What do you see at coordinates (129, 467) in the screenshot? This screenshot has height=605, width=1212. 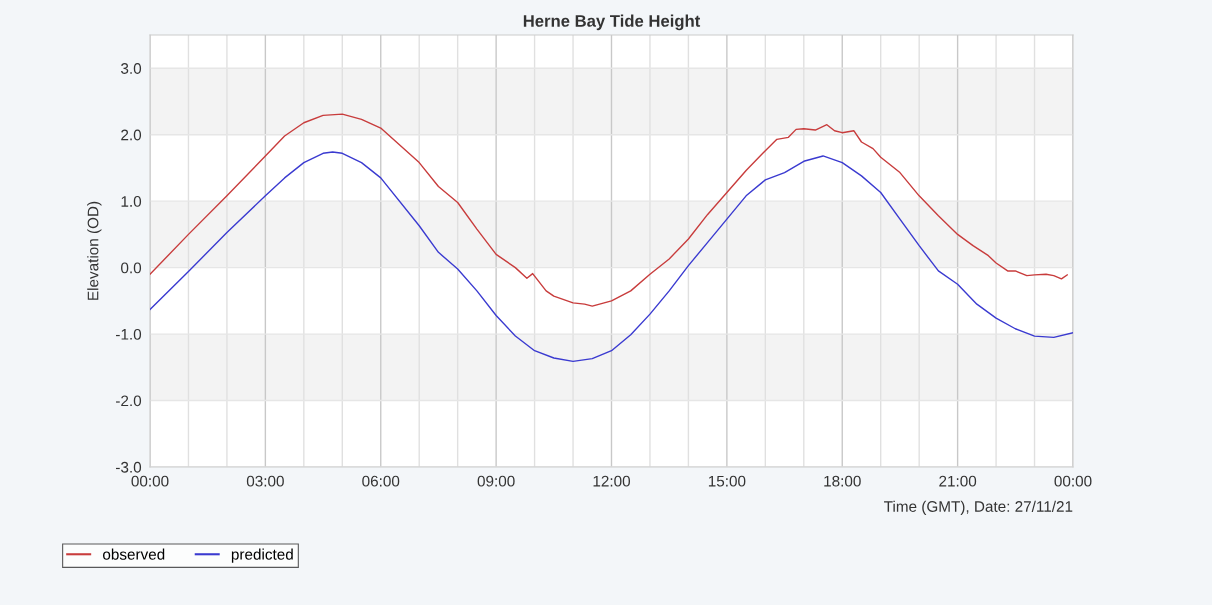 I see `y-tick-label: -3.0` at bounding box center [129, 467].